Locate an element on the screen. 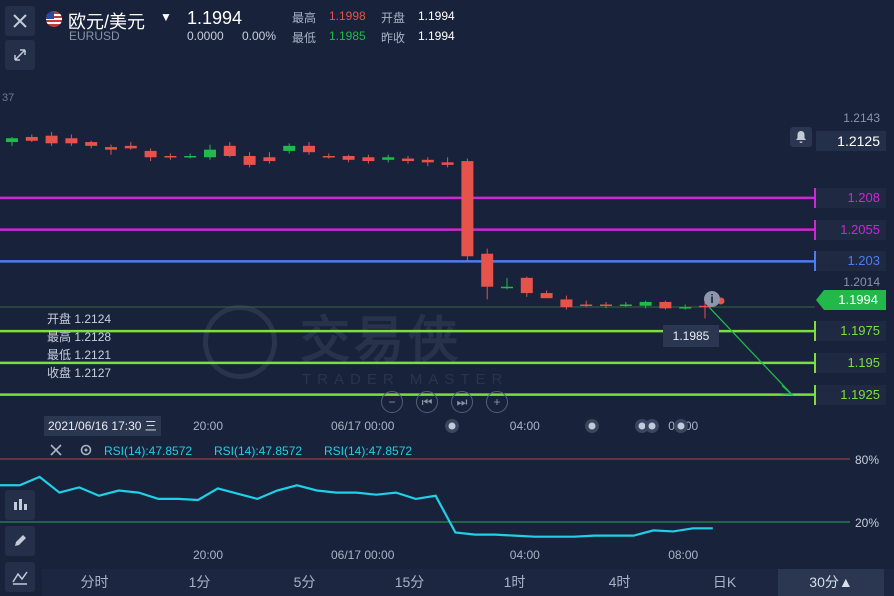  ohlc-open: 开盘 1.2124 is located at coordinates (79, 319).